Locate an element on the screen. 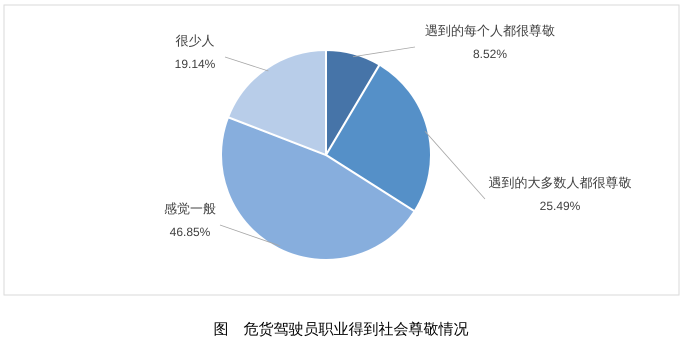  slice-label: 很少人 is located at coordinates (195, 41).